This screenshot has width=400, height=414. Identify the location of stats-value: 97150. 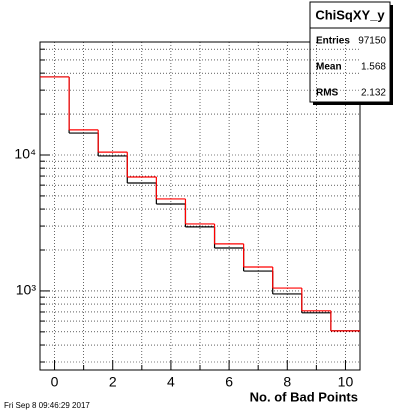
(372, 41).